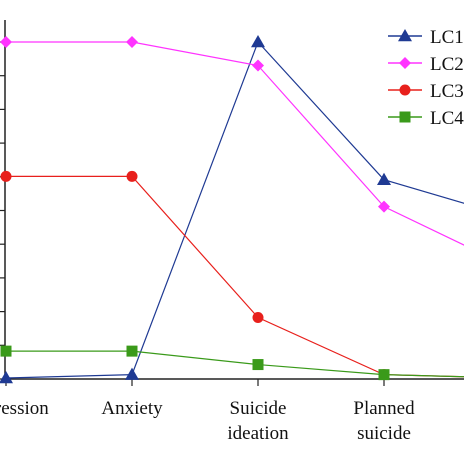  I want to click on legend: LC1 LC2 LC3 LC4, so click(426, 78).